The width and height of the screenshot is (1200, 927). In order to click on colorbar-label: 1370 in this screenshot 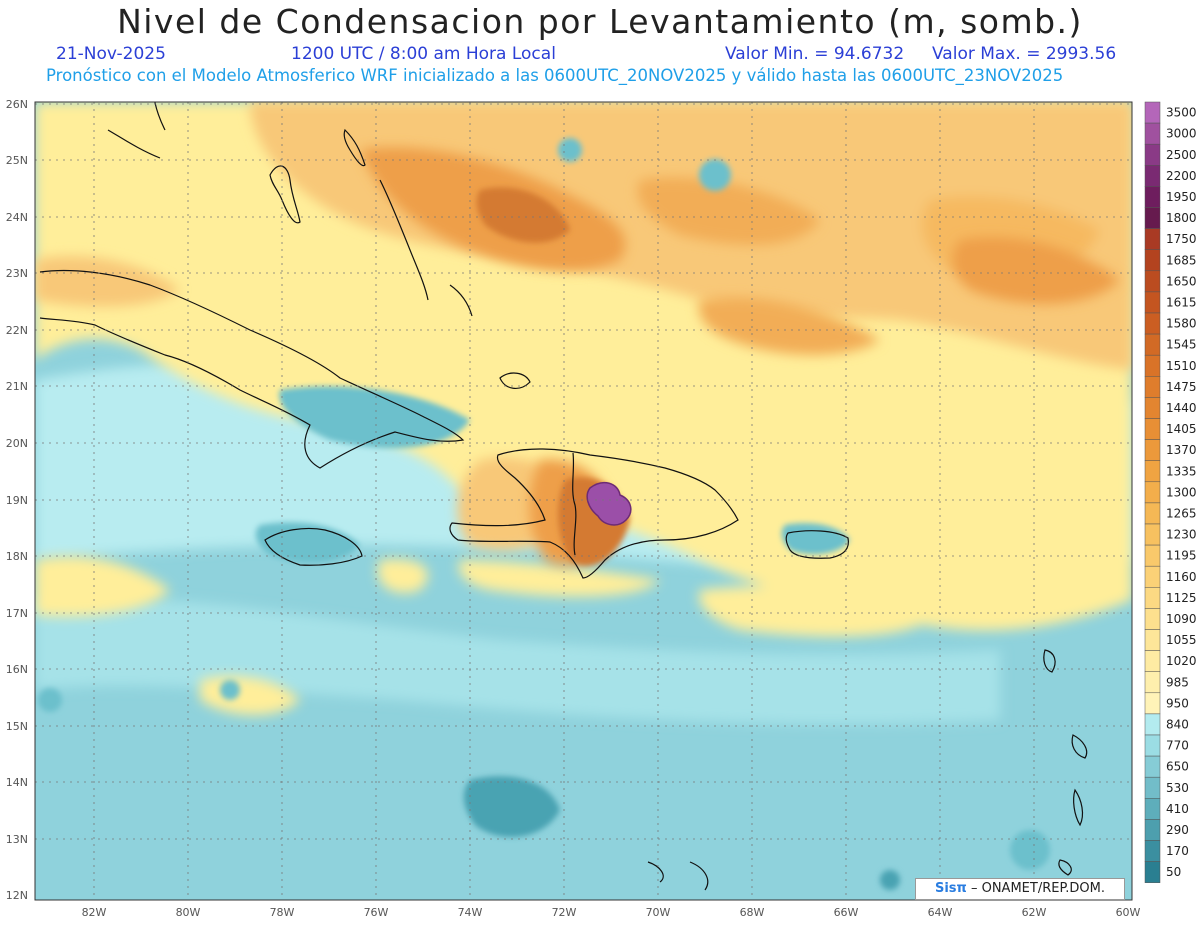, I will do `click(1181, 450)`.